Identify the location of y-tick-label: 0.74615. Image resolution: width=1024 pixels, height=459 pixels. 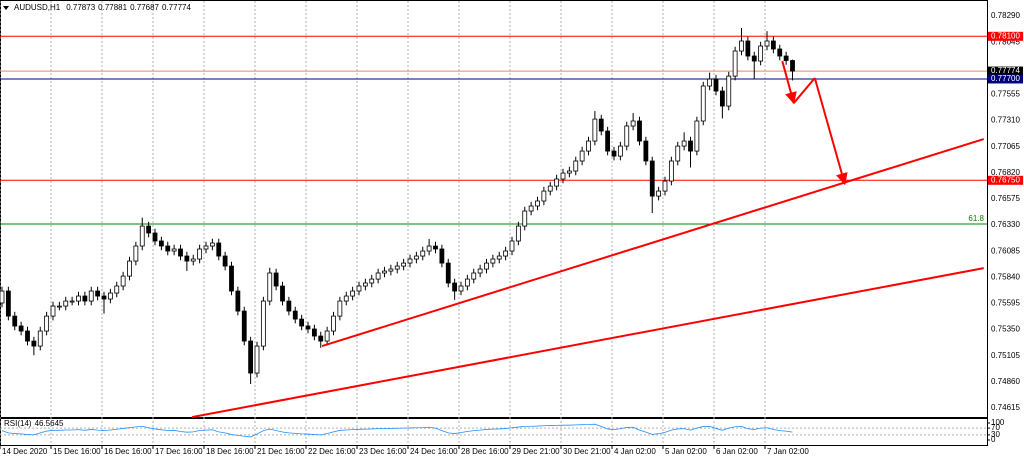
(1005, 407).